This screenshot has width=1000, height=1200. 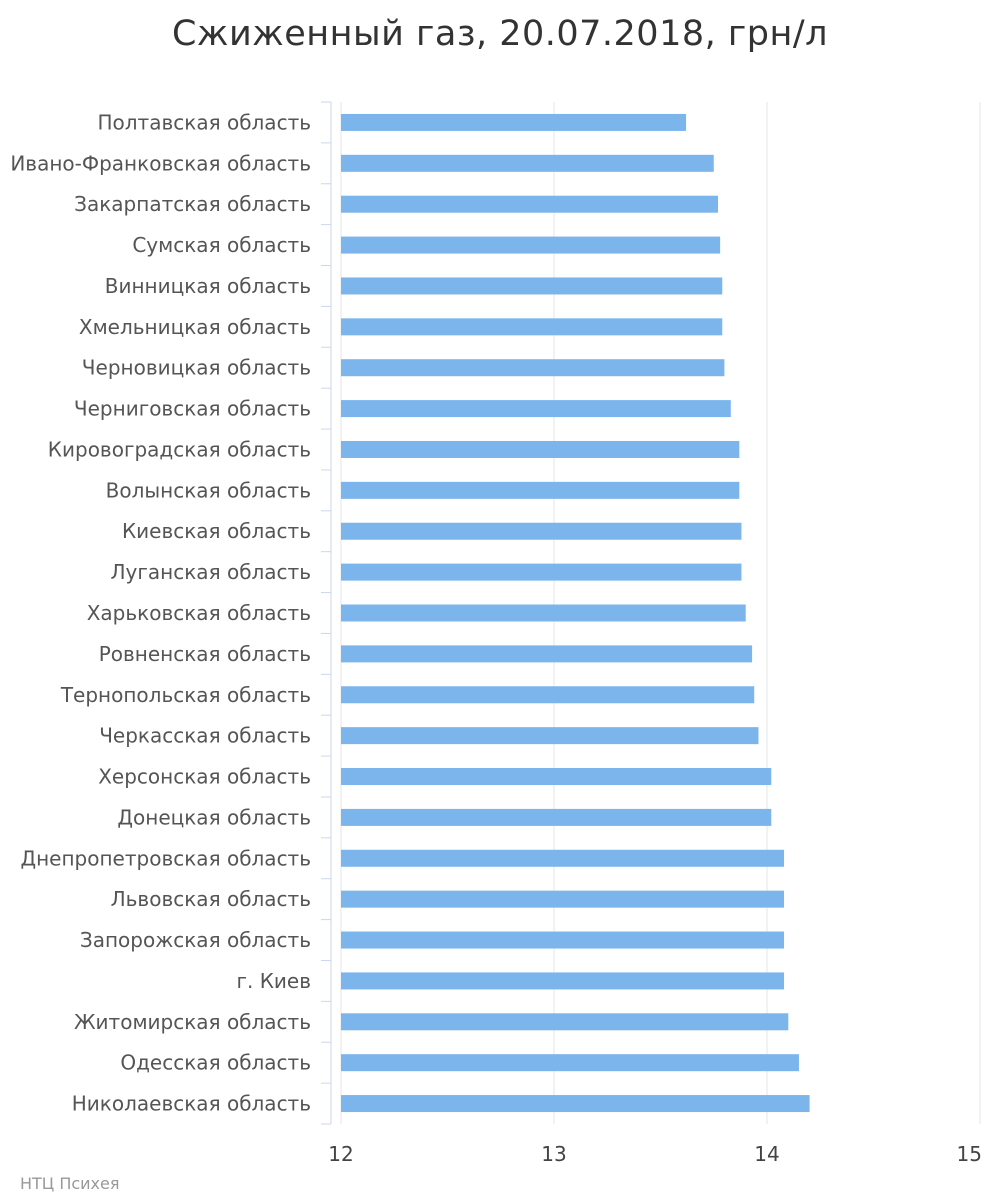 I want to click on category-label: Запорожская область, so click(x=195, y=940).